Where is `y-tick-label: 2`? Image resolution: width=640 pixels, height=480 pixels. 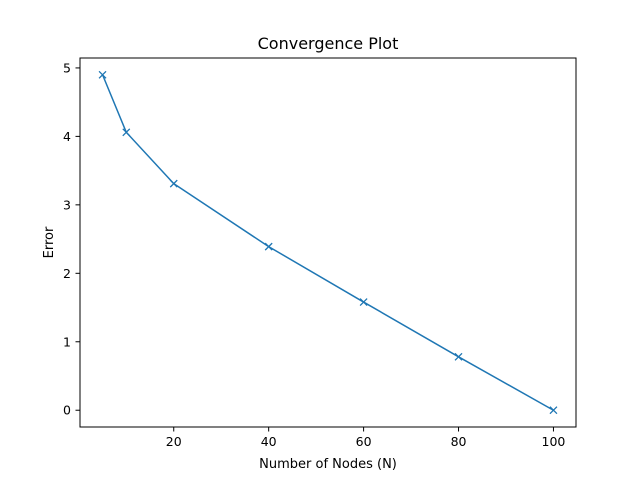 y-tick-label: 2 is located at coordinates (67, 273).